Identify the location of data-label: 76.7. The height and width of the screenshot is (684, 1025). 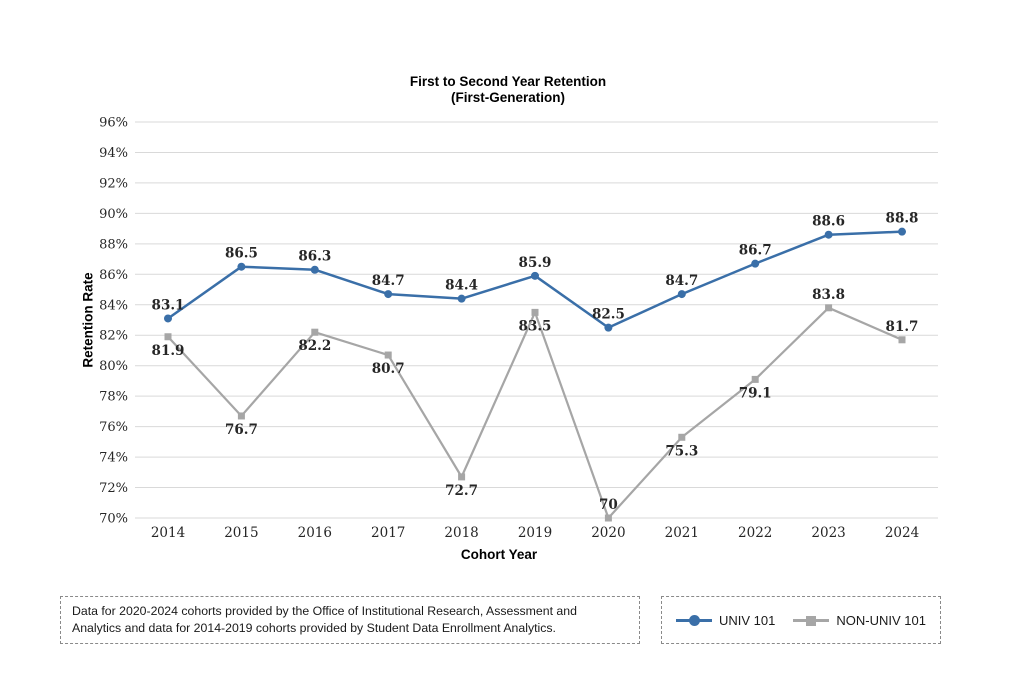
(241, 430).